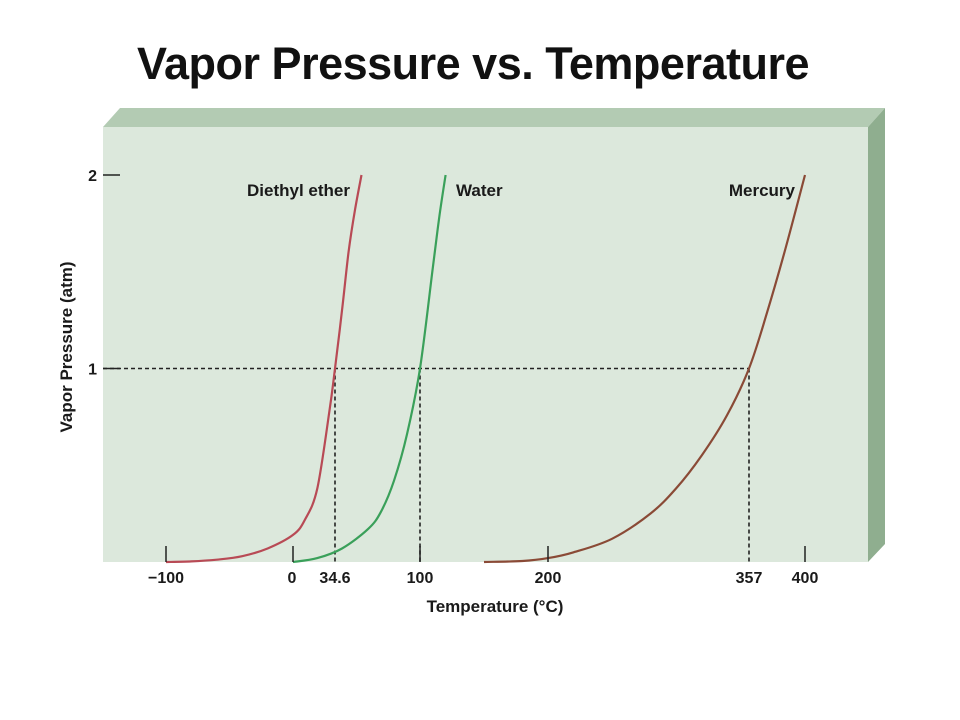  I want to click on x-tick-label: 34.6, so click(334, 578).